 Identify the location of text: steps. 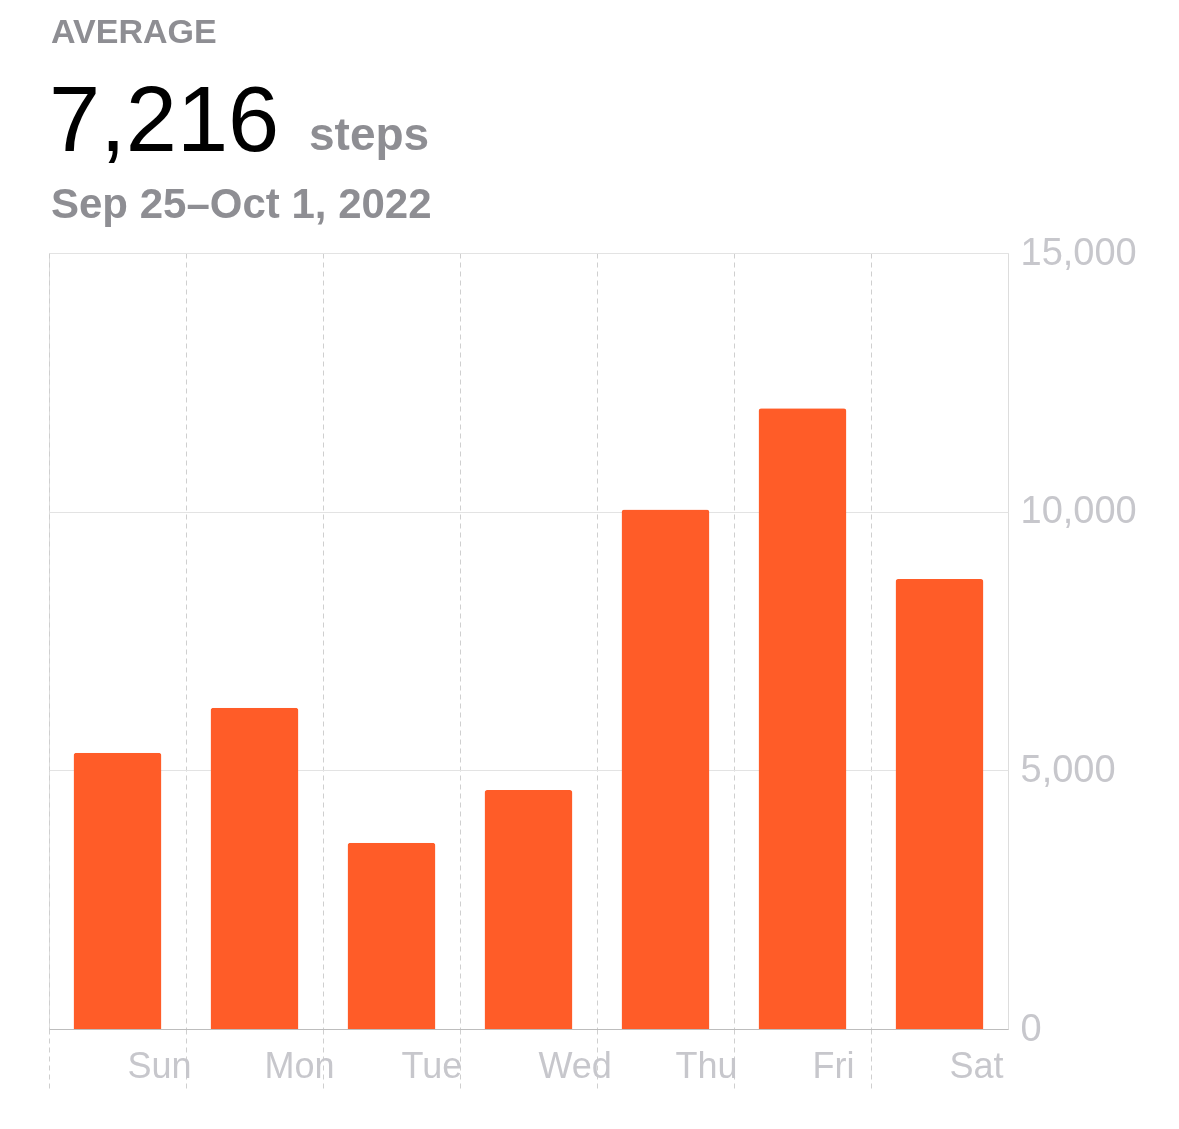
(369, 134).